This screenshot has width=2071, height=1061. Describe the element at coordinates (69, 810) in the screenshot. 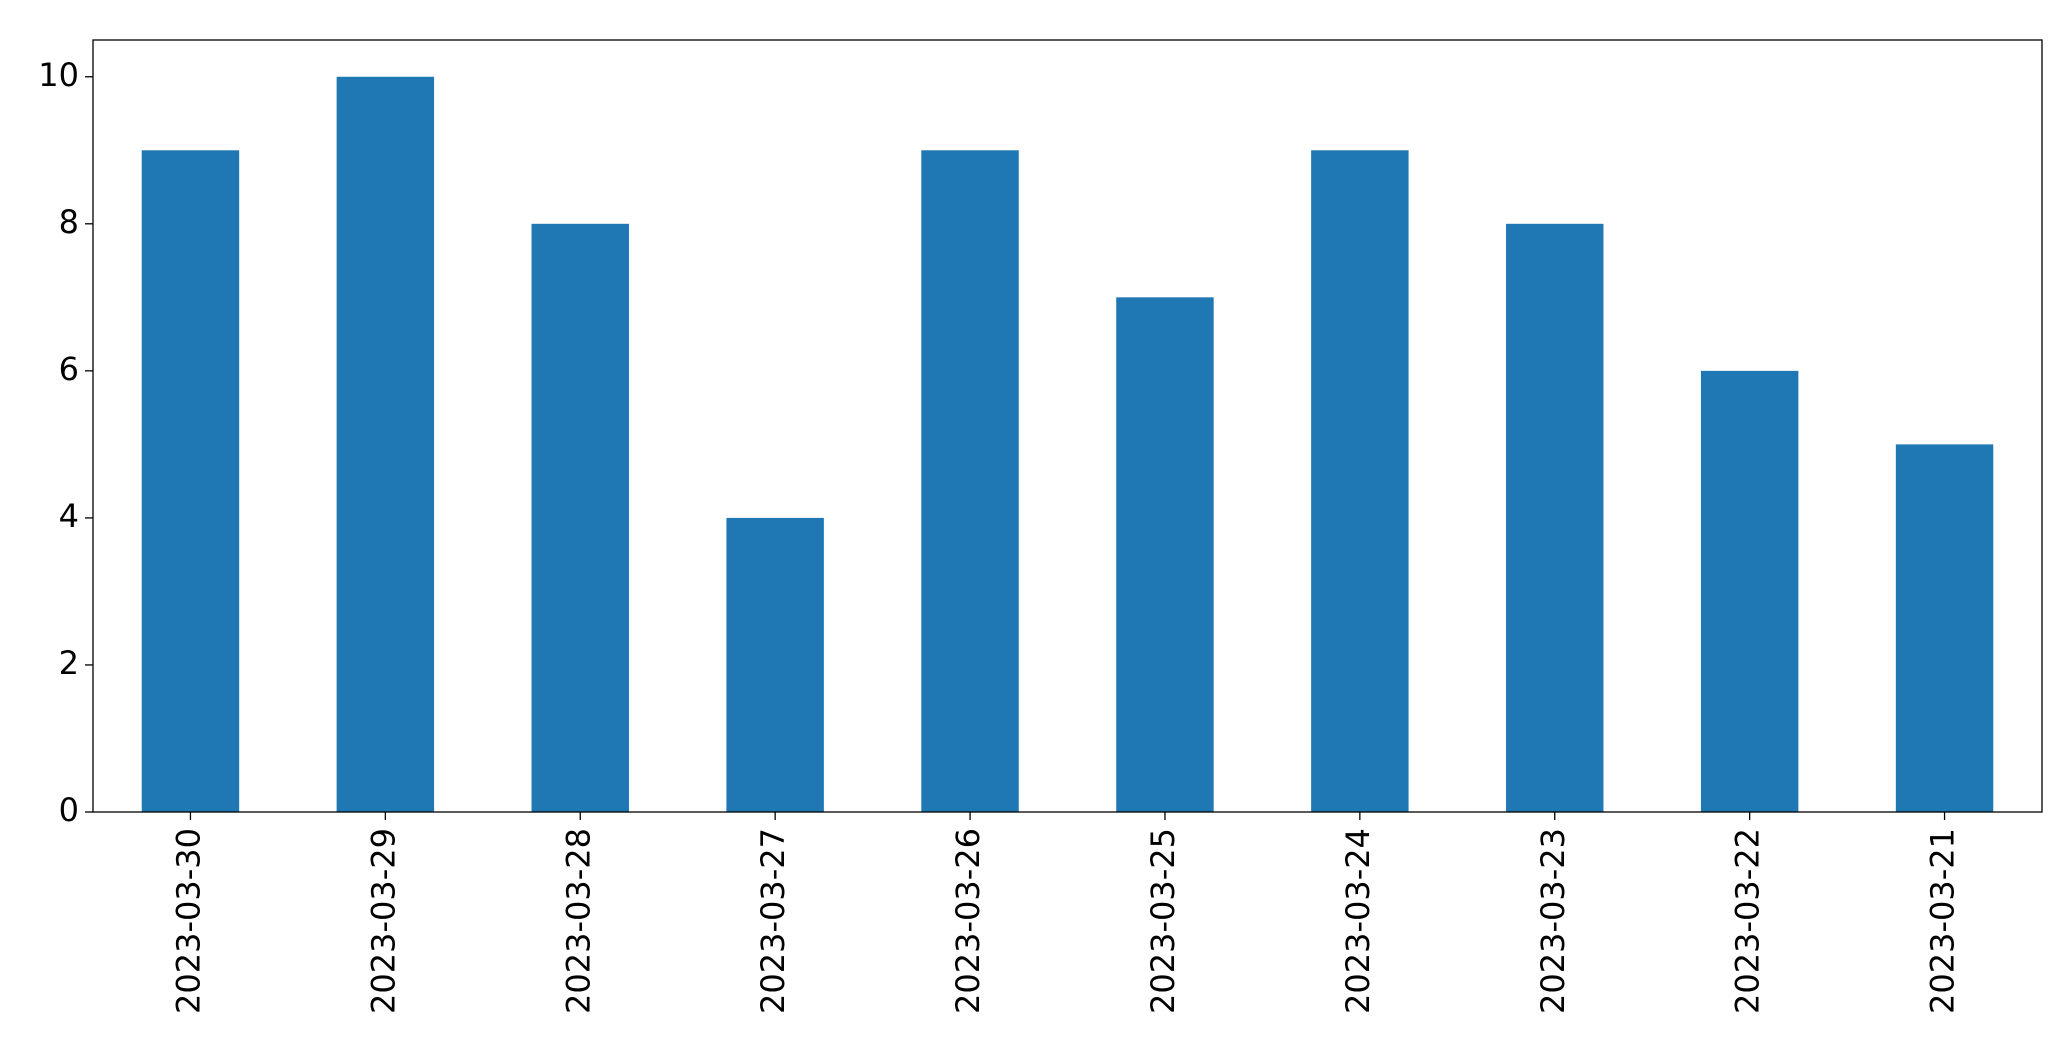

I see `y-tick-label: 0` at that location.